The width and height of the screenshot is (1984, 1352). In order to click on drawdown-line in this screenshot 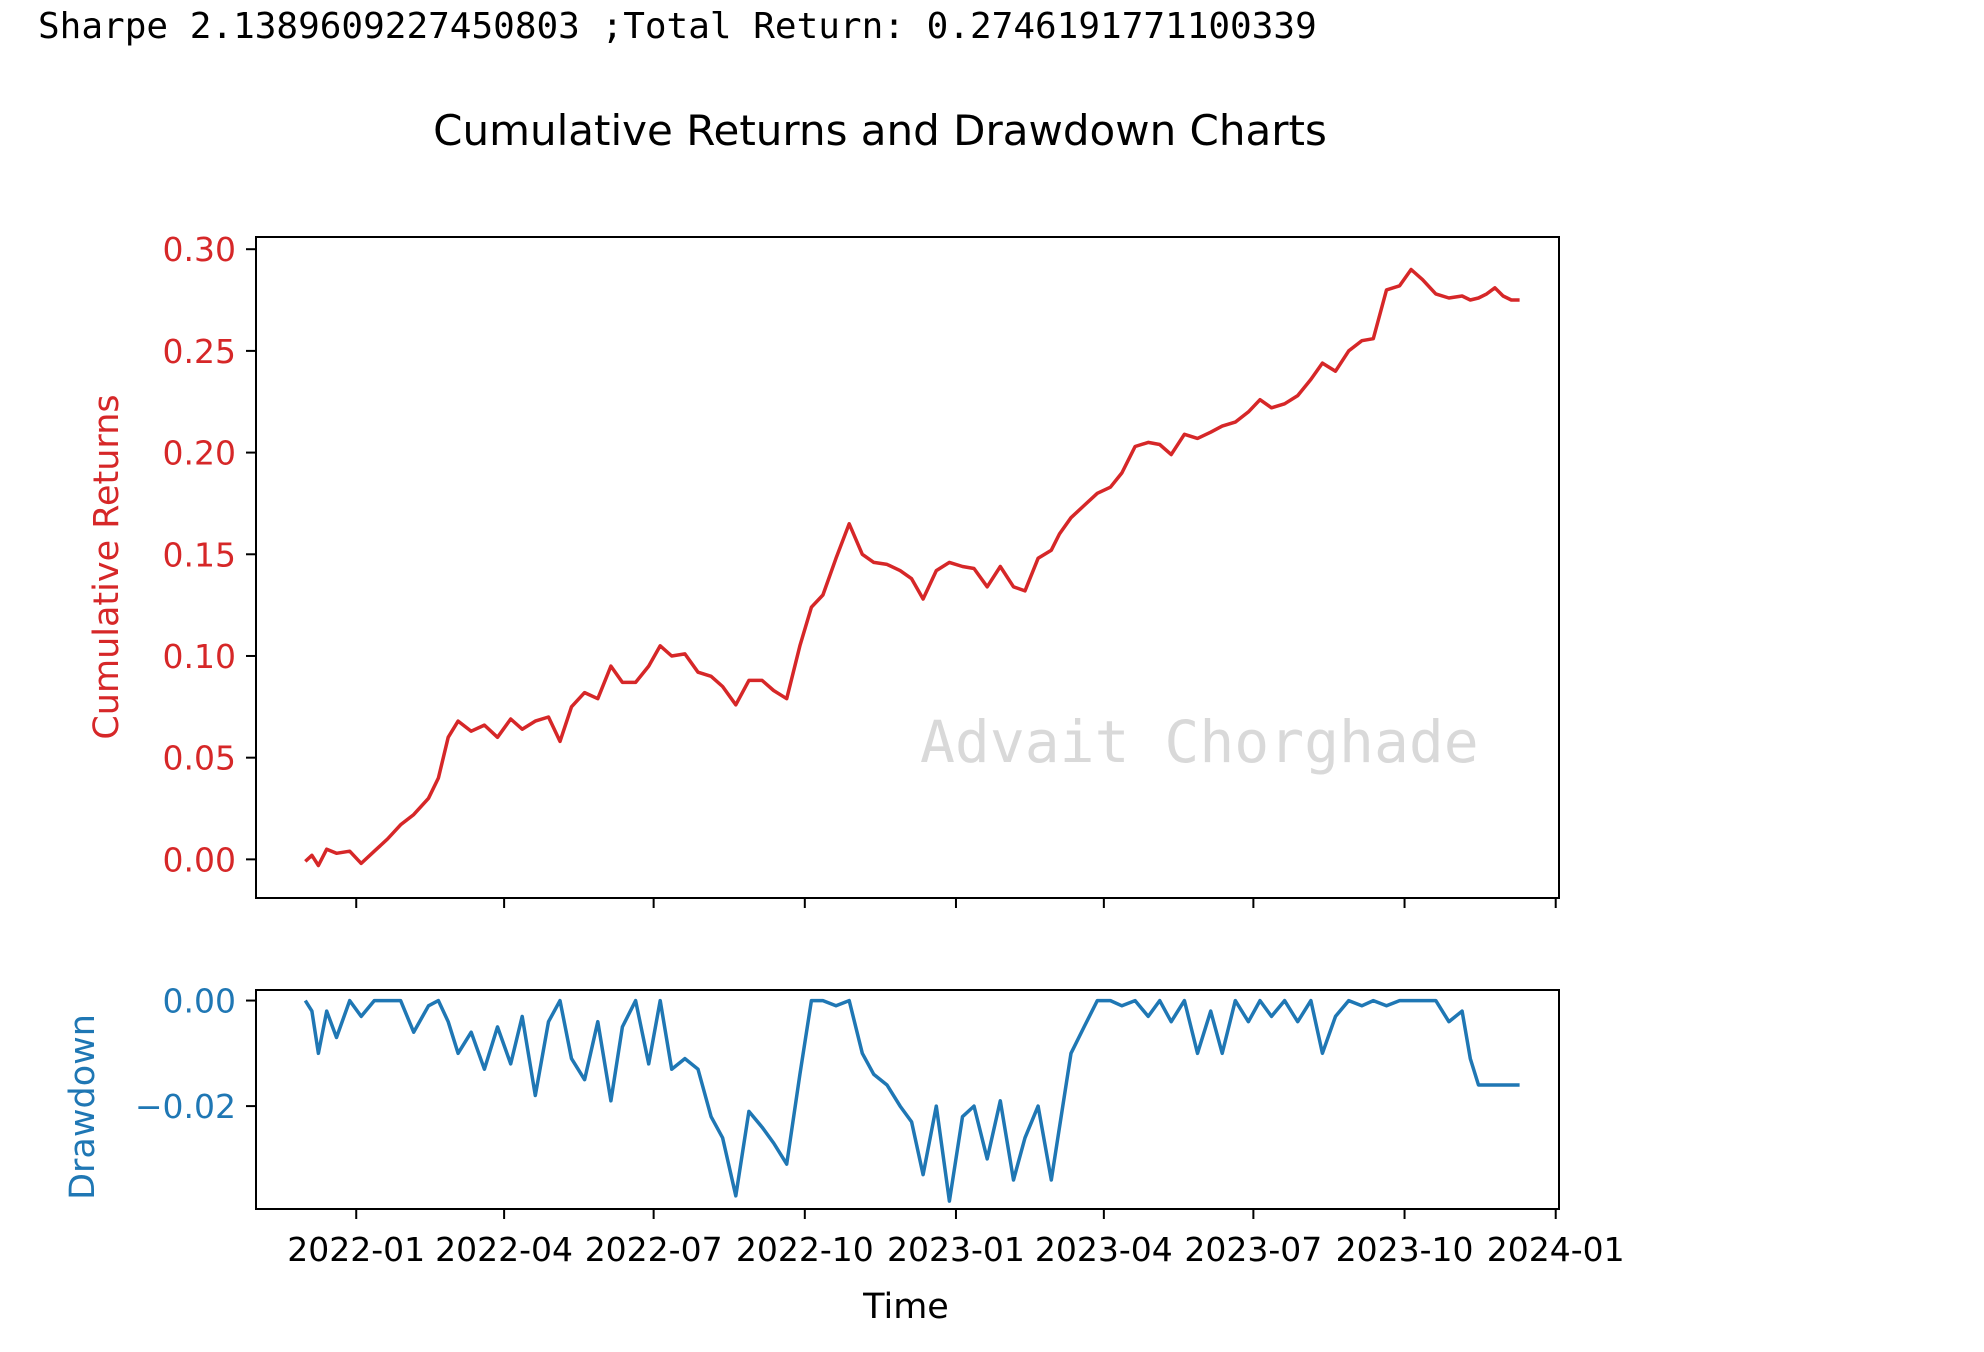, I will do `click(911, 1100)`.